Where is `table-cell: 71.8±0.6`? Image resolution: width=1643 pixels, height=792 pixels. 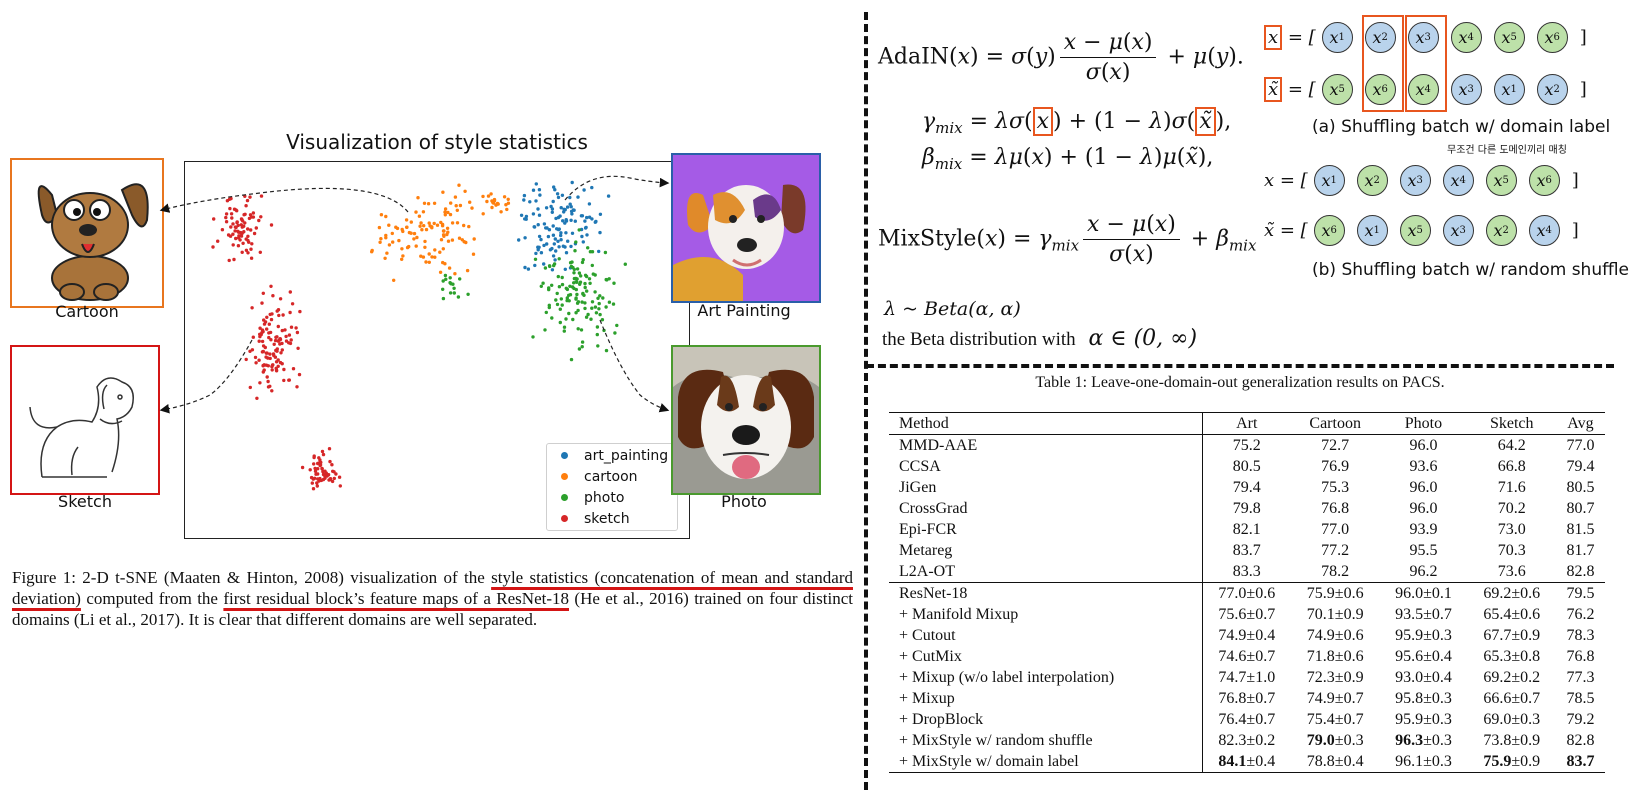 table-cell: 71.8±0.6 is located at coordinates (1335, 656).